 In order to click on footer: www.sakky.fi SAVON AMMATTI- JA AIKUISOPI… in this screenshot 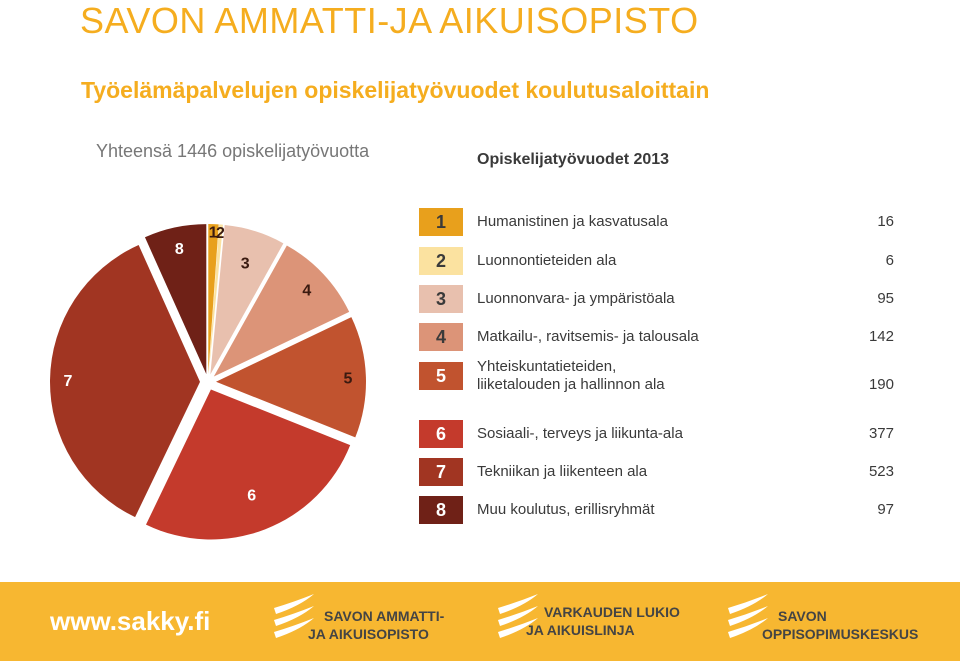, I will do `click(480, 621)`.